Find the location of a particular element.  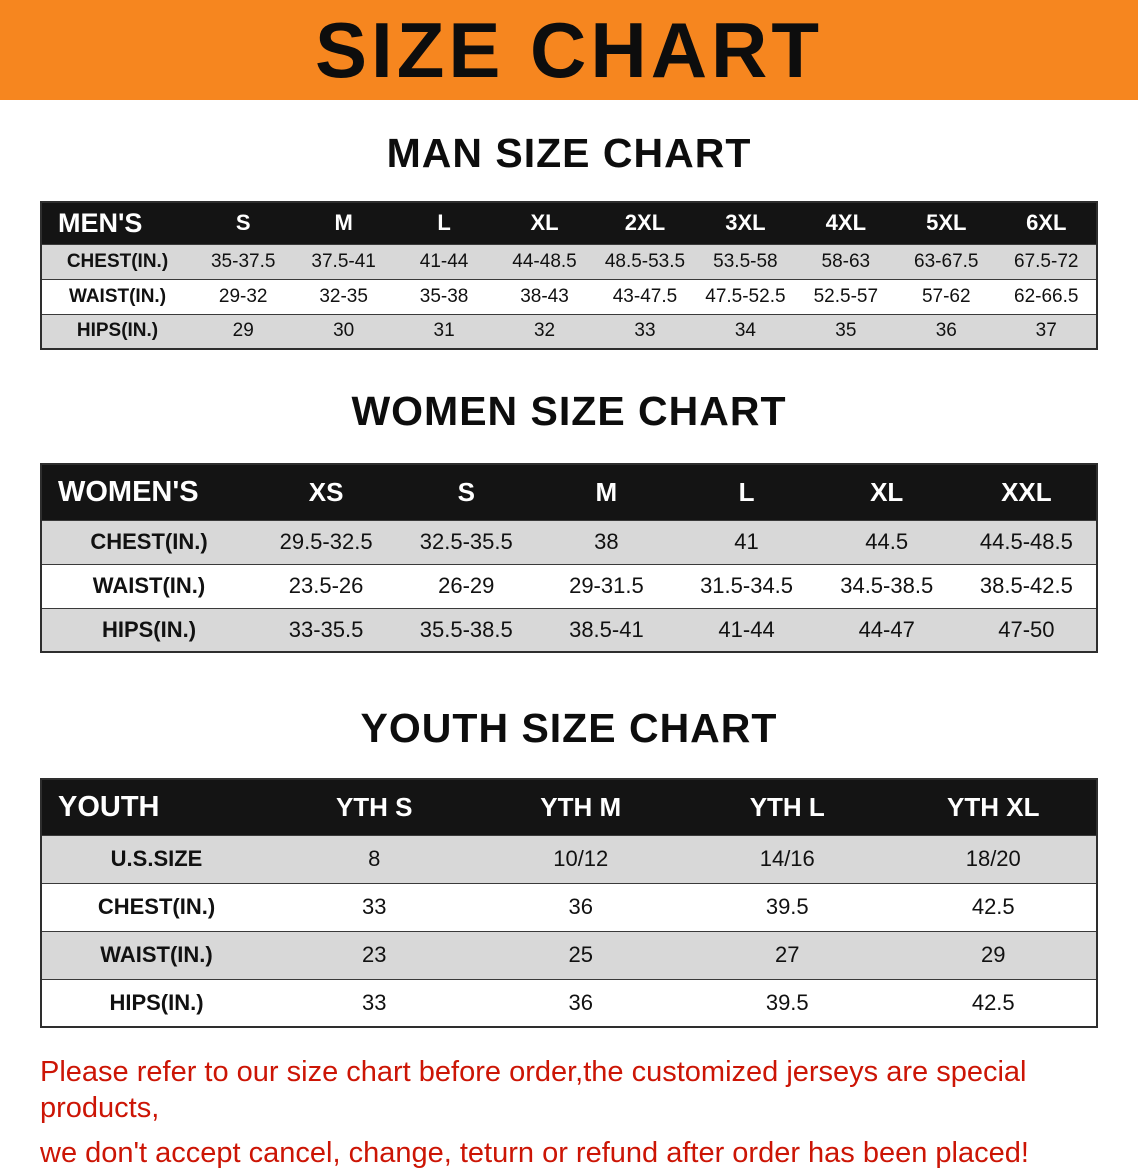

size-column-header: 2XL is located at coordinates (645, 223).